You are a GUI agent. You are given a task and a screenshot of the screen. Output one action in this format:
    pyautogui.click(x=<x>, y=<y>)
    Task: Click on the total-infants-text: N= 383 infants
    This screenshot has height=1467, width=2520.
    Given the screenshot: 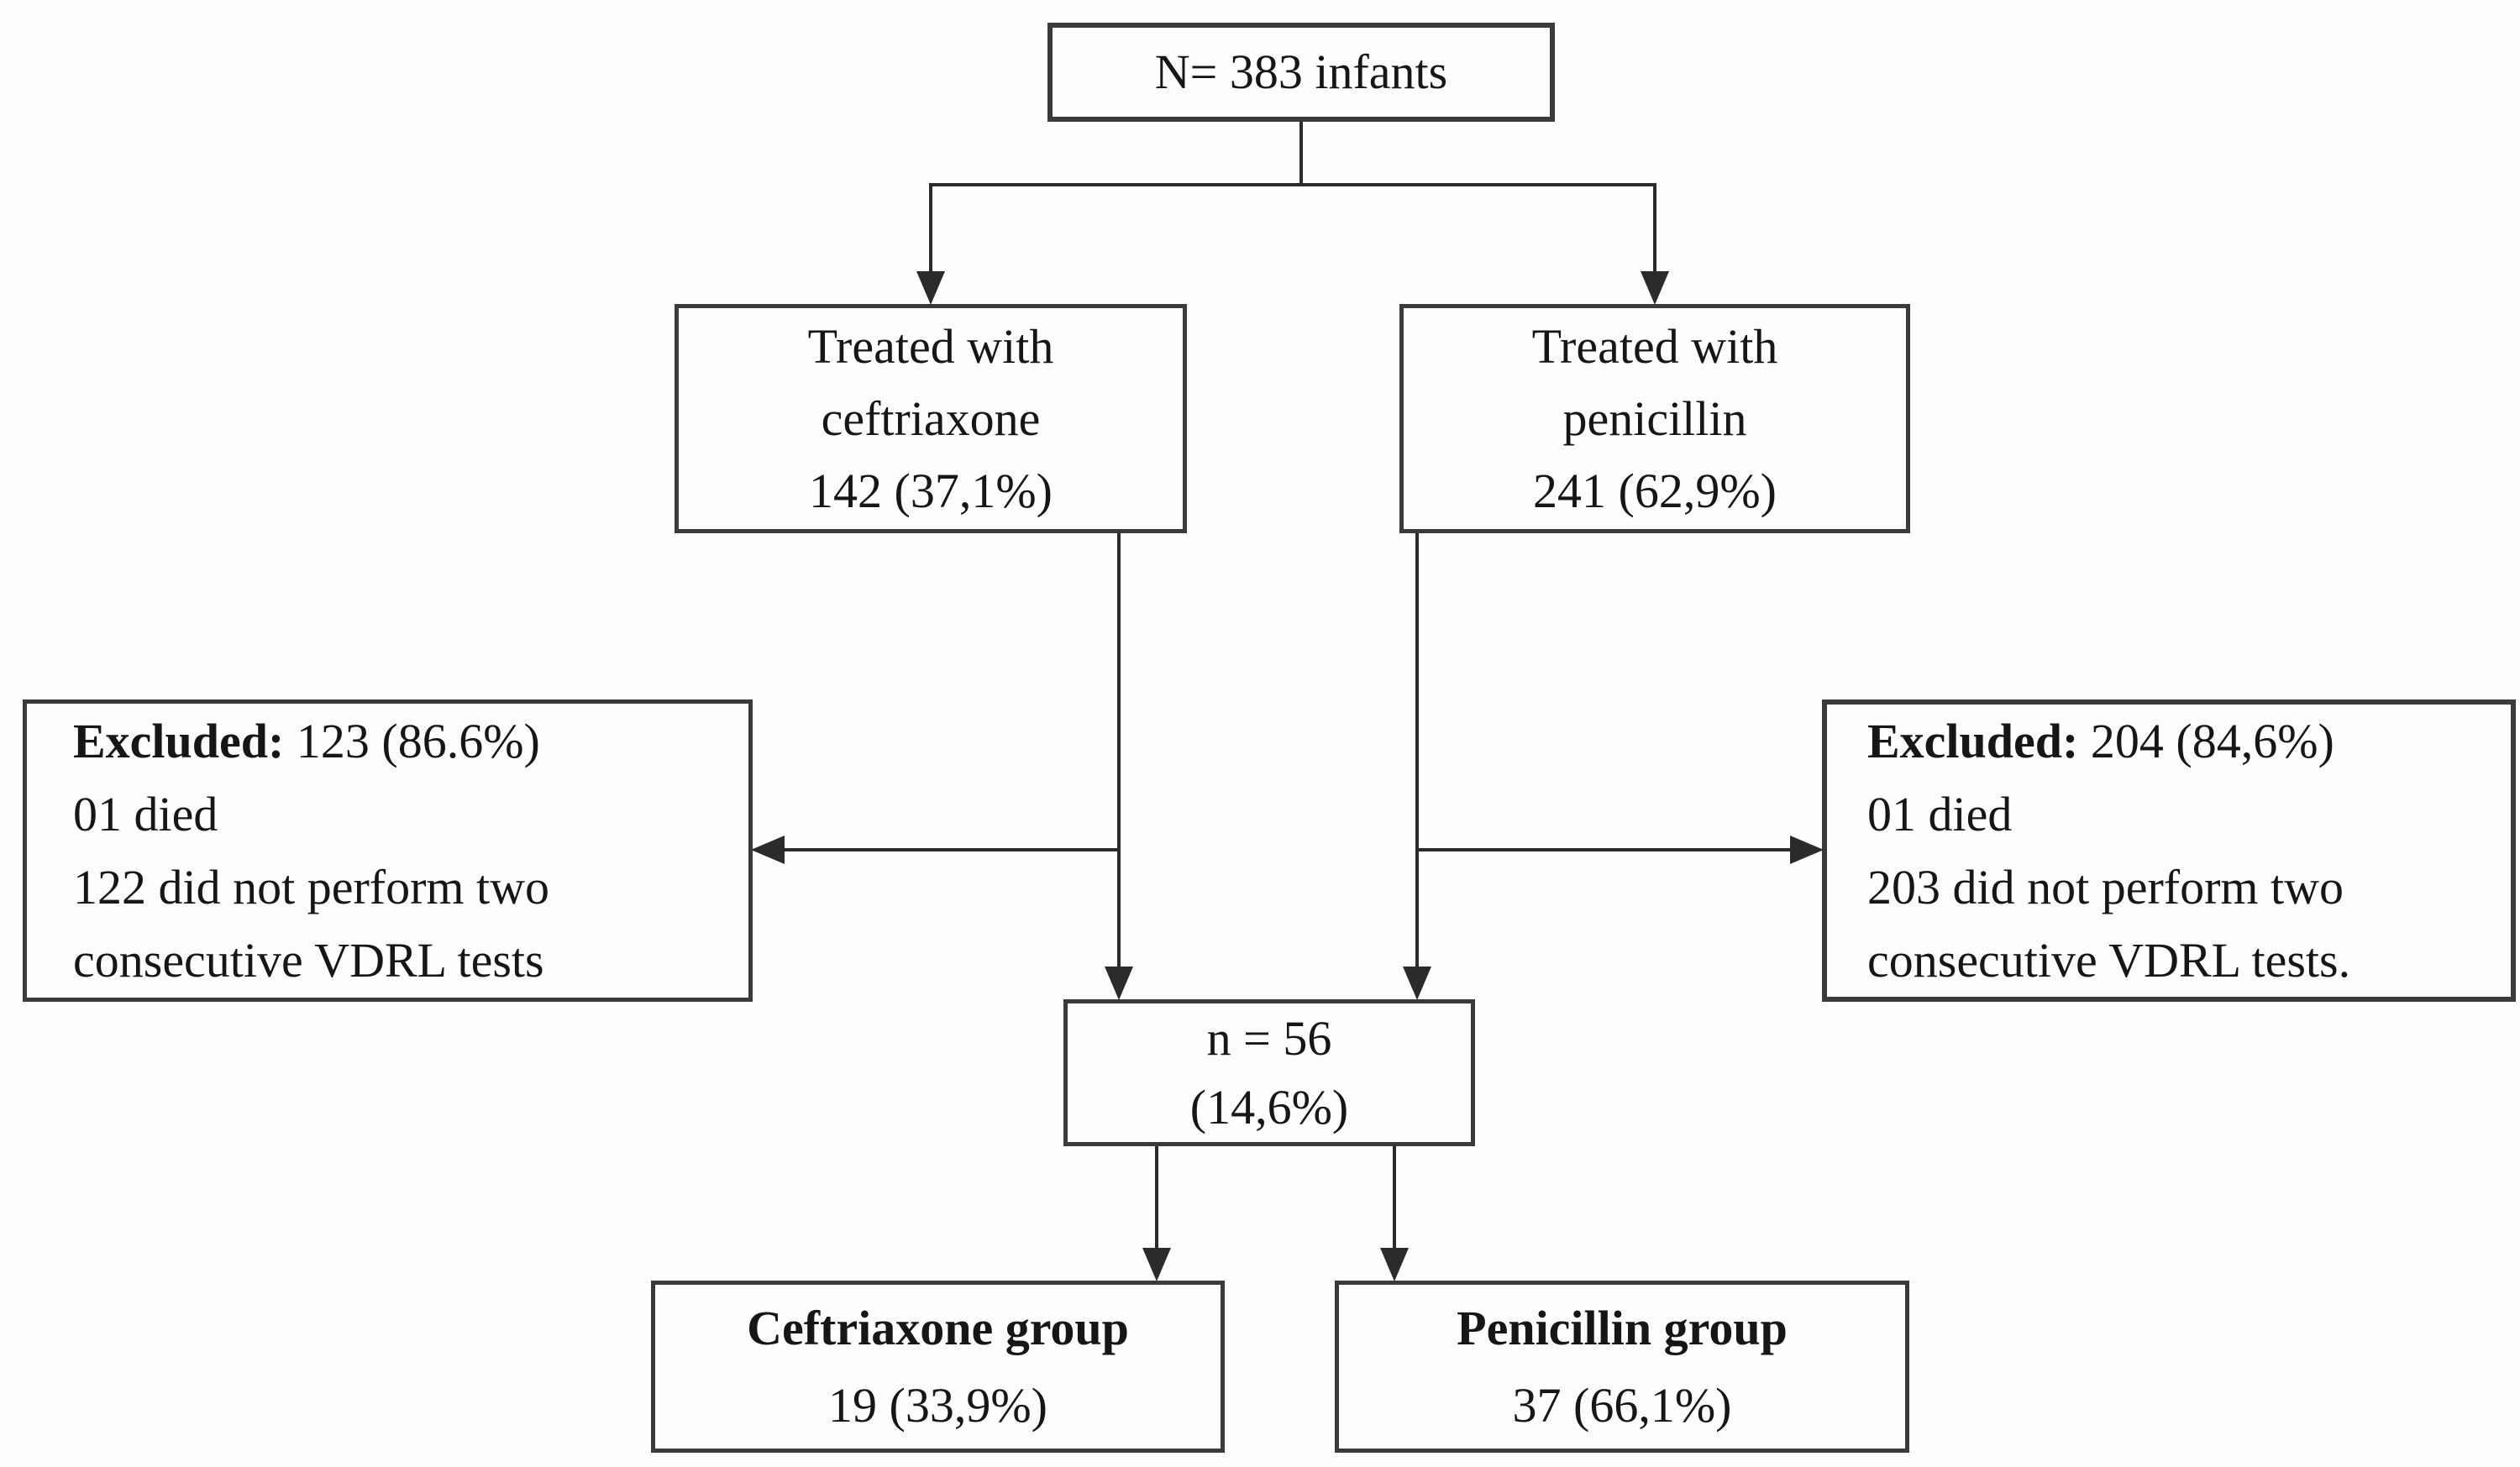 What is the action you would take?
    pyautogui.click(x=1301, y=72)
    